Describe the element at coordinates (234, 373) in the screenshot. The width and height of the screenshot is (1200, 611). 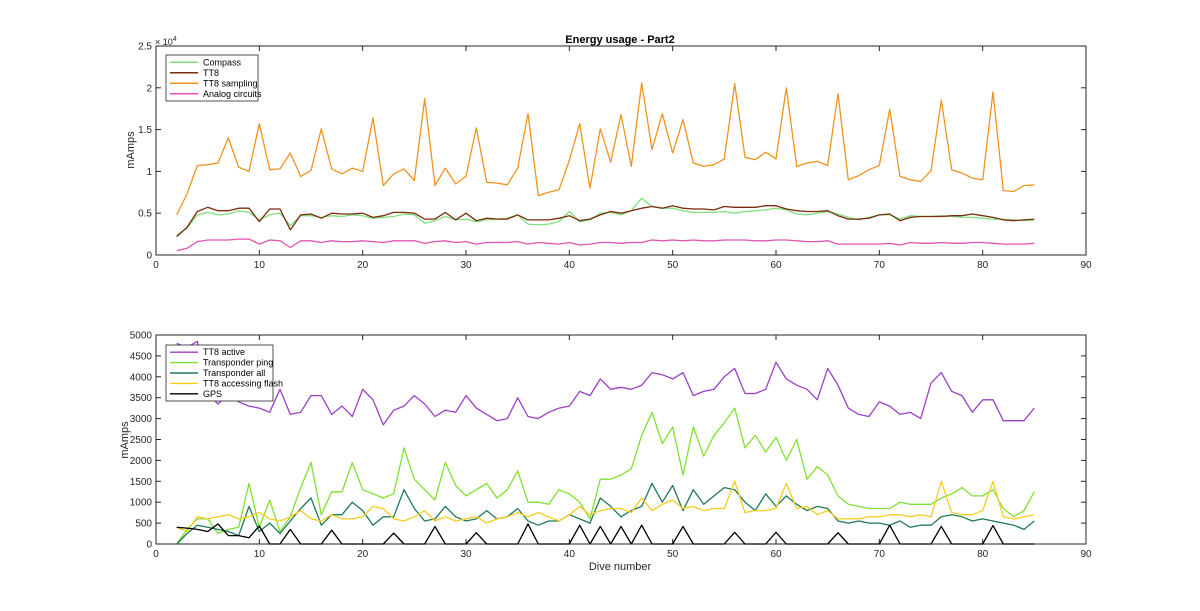
I see `legend-entry-label: Transponder all` at that location.